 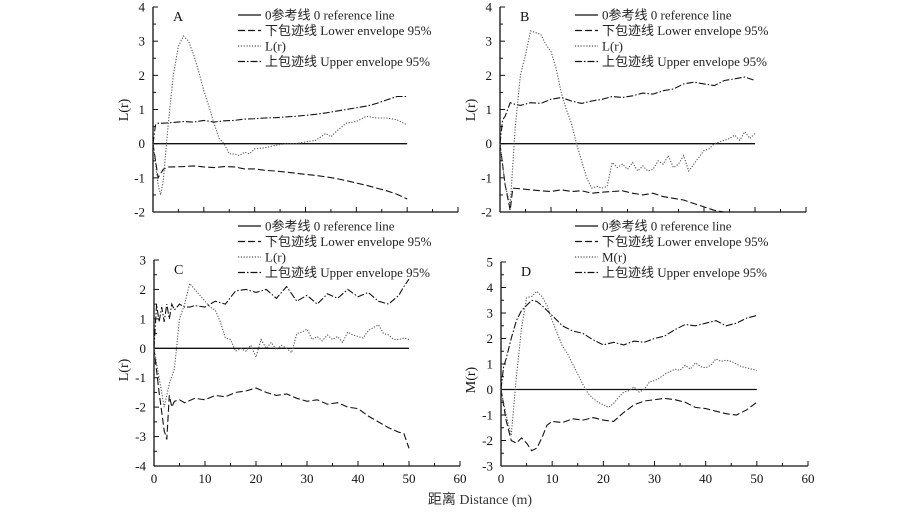 What do you see at coordinates (526, 272) in the screenshot?
I see `panel-letter: D` at bounding box center [526, 272].